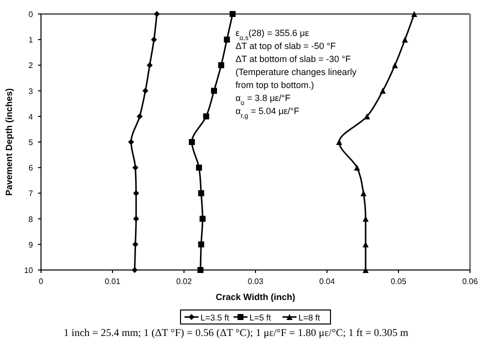 Image resolution: width=492 pixels, height=352 pixels. I want to click on y-tick-label: 10, so click(29, 270).